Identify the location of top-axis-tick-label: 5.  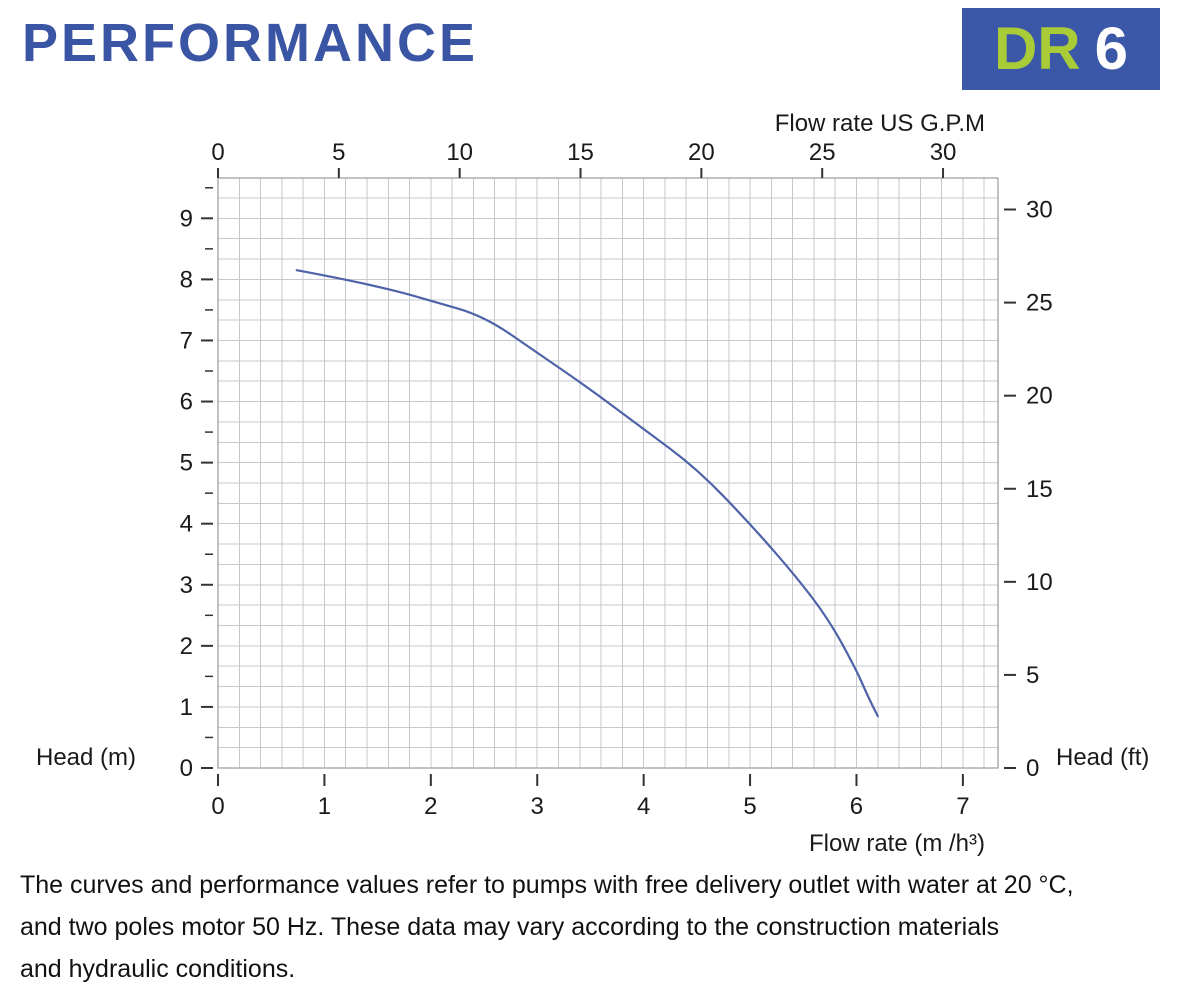
(338, 152).